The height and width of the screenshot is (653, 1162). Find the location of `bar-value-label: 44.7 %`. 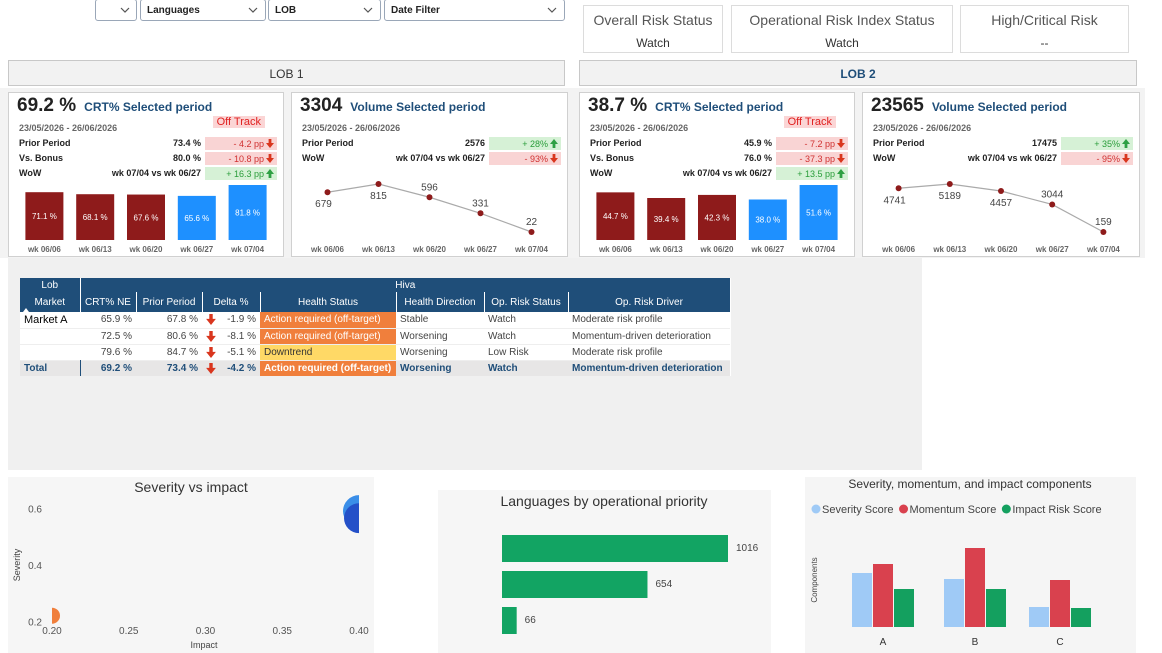

bar-value-label: 44.7 % is located at coordinates (615, 216).